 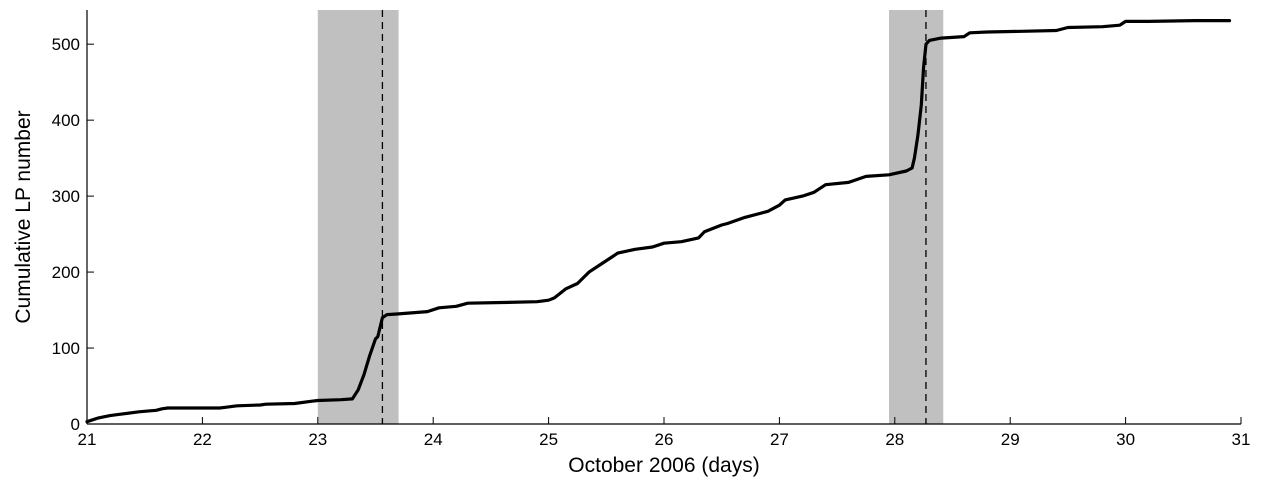 What do you see at coordinates (1010, 439) in the screenshot?
I see `x-tick-label-29: 29` at bounding box center [1010, 439].